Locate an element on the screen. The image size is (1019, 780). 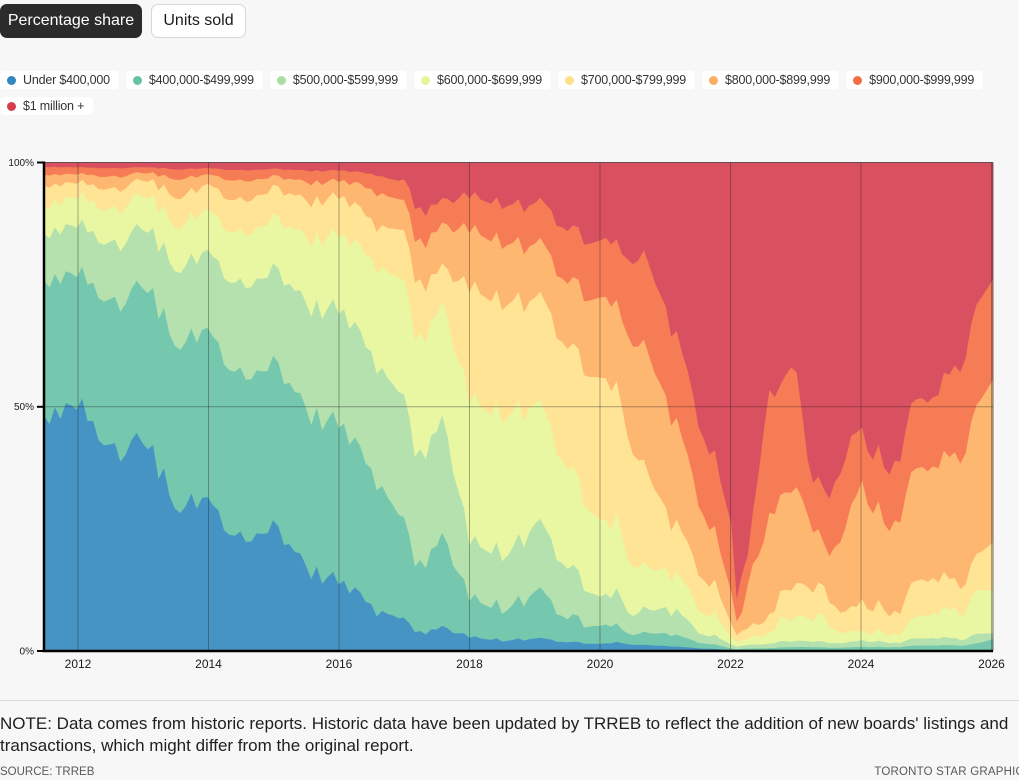
svg-text: 2018 is located at coordinates (469, 664).